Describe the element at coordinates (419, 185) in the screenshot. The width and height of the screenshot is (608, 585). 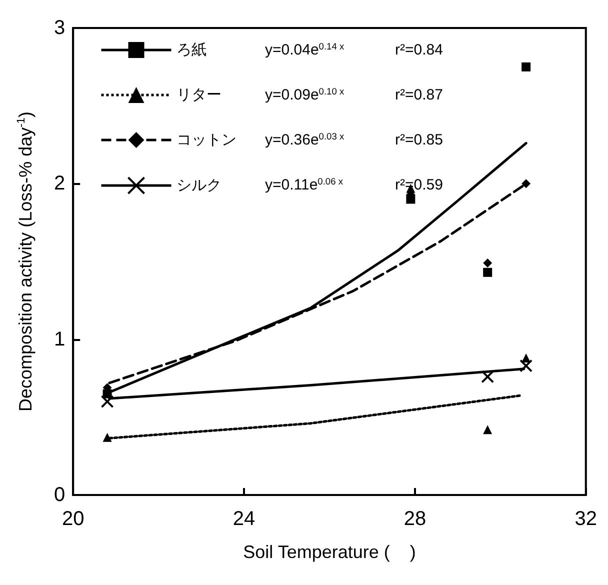
I see `annotation: r²=0.59` at that location.